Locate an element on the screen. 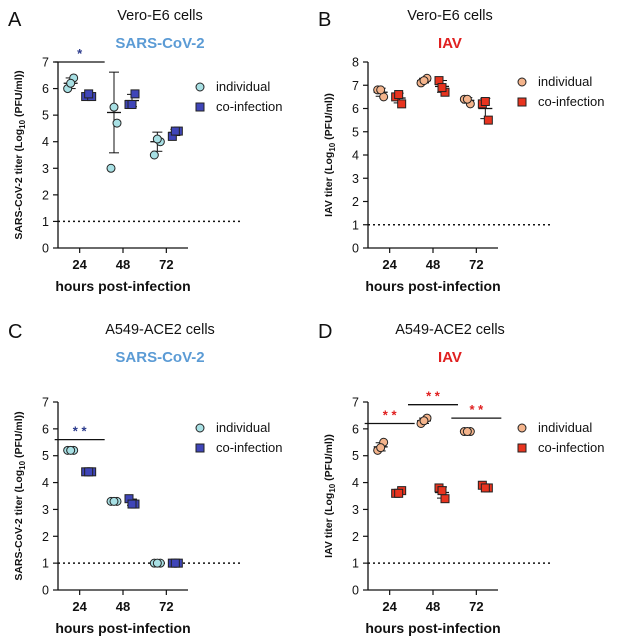 The image size is (625, 642). panel-letter: D is located at coordinates (325, 332).